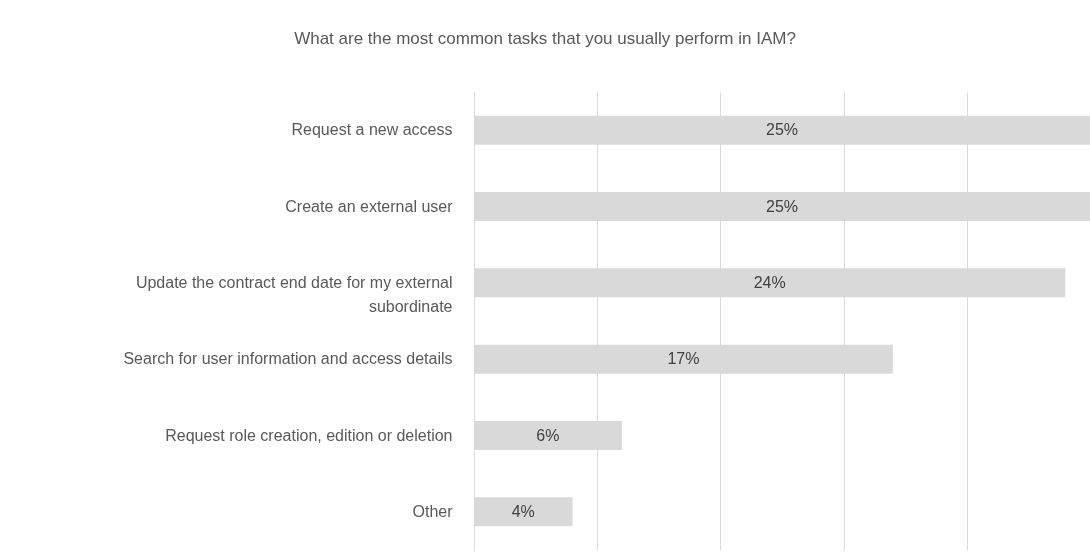 Image resolution: width=1090 pixels, height=552 pixels. Describe the element at coordinates (545, 38) in the screenshot. I see `chart-title: What are the most common tasks that you usually perform in IAM?` at that location.